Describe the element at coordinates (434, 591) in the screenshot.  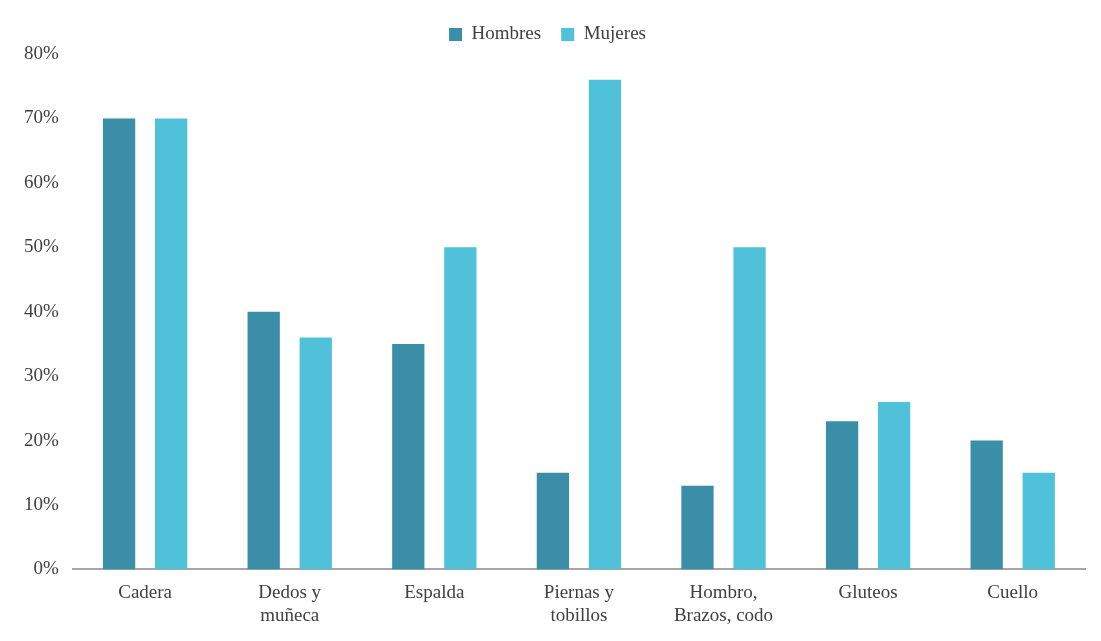
I see `x-tick-label: Espalda` at that location.